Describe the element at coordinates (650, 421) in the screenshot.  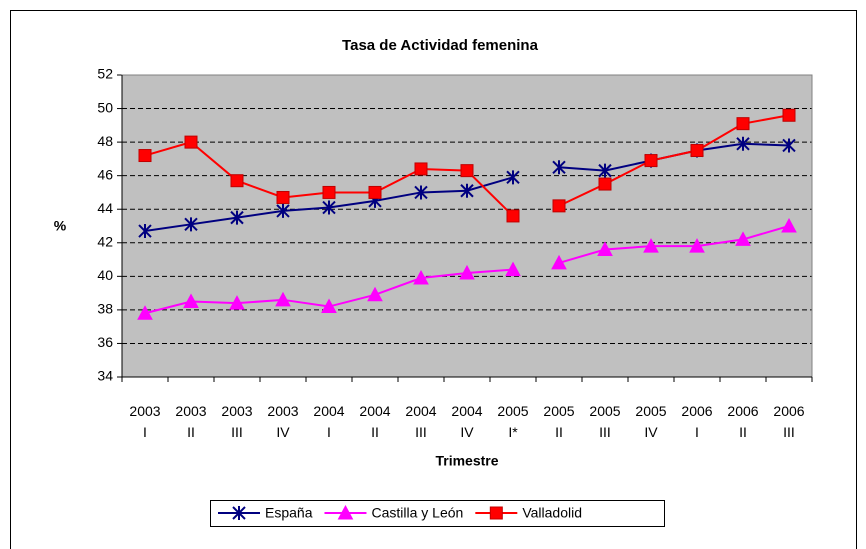
I see `x-tick-label: 2005 IV` at that location.